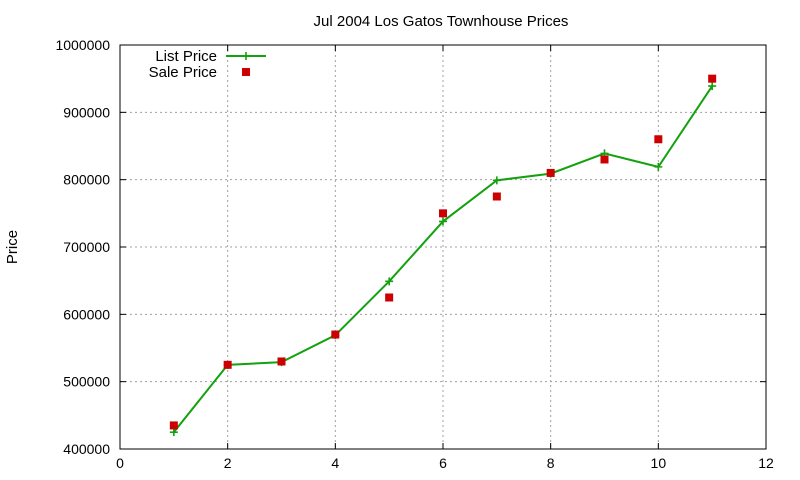 Image resolution: width=800 pixels, height=480 pixels. What do you see at coordinates (659, 463) in the screenshot?
I see `x-tick-label: 10` at bounding box center [659, 463].